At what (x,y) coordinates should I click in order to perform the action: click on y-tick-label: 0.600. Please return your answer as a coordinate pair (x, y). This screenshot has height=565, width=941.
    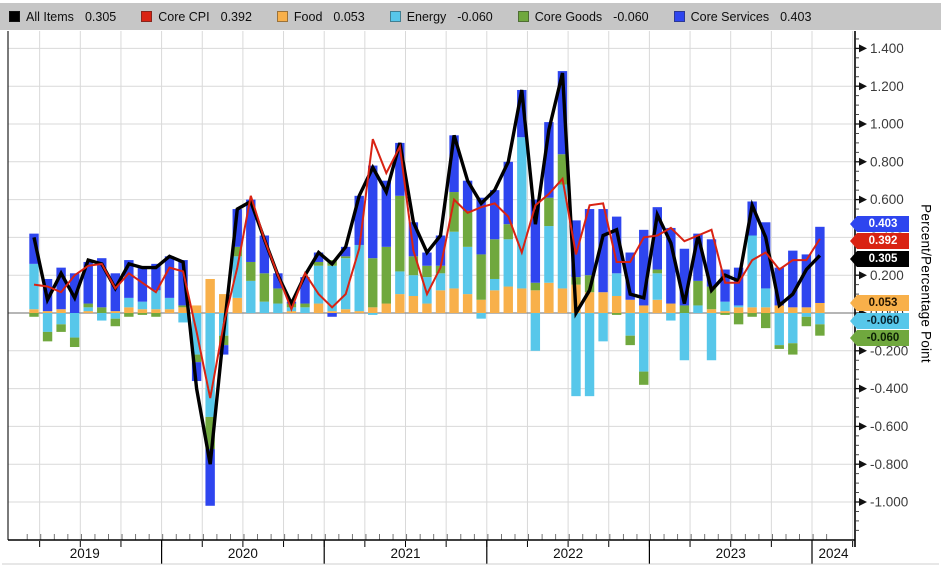
    Looking at the image, I should click on (887, 199).